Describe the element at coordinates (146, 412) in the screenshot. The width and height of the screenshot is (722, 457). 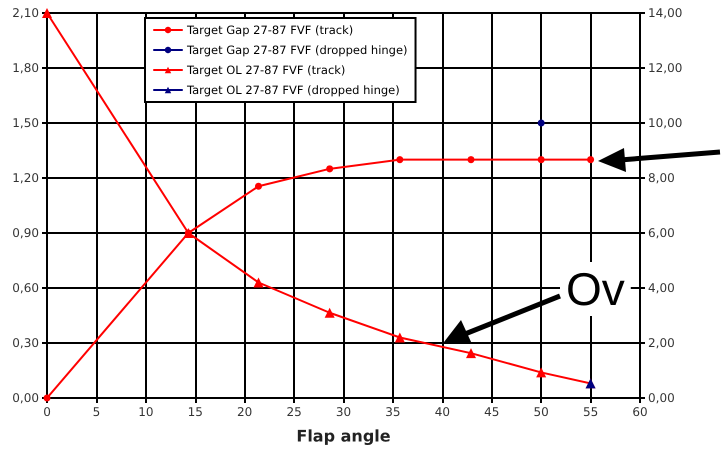
I see `x-tick-label: 10` at that location.